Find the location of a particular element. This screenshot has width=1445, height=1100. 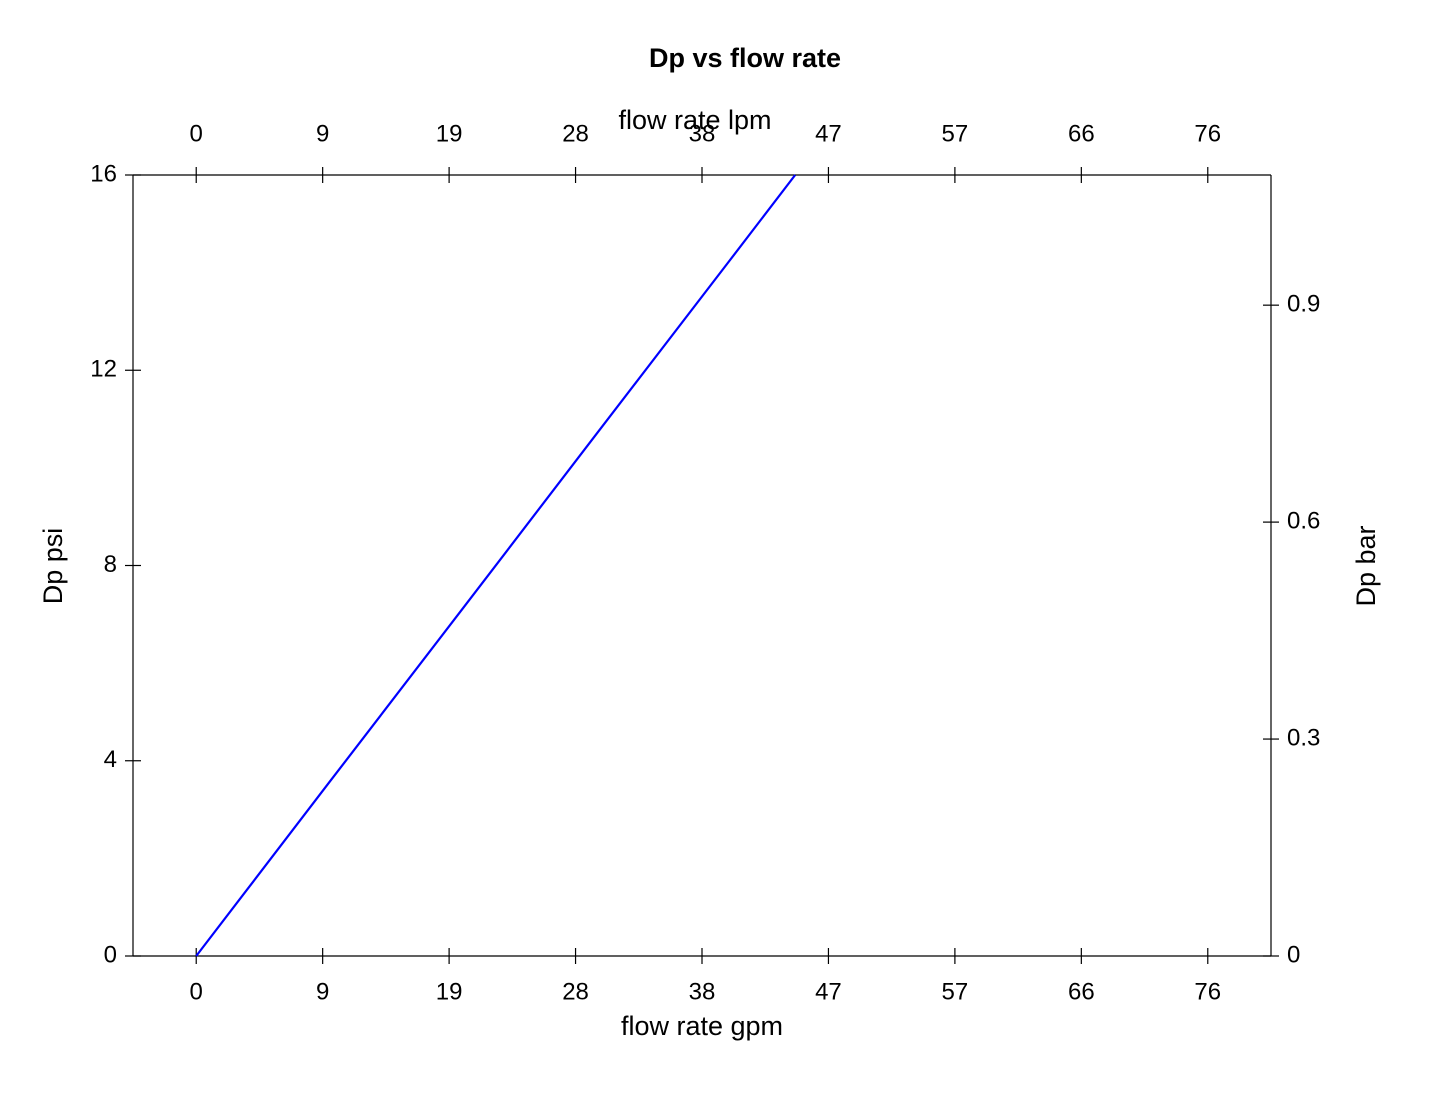

x-tick-label: 9 is located at coordinates (322, 991).